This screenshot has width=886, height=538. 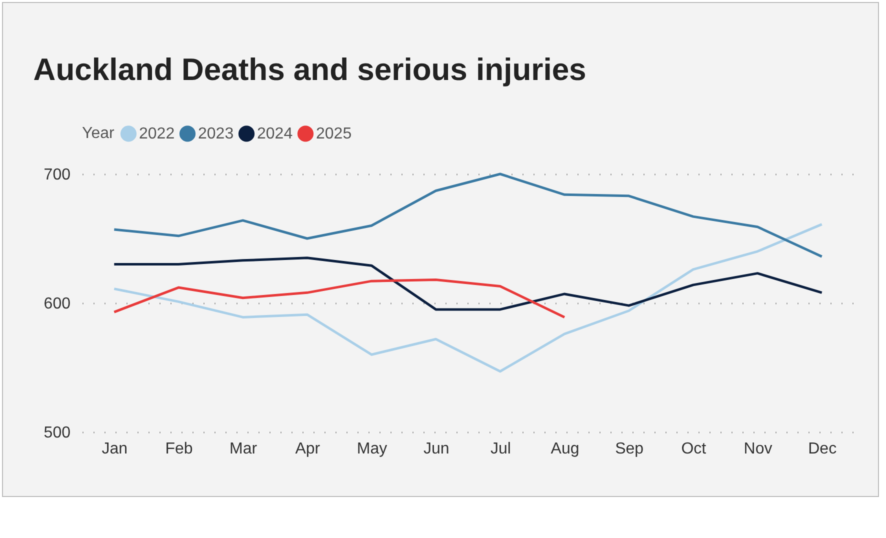 What do you see at coordinates (565, 449) in the screenshot?
I see `x-tick-label: Aug` at bounding box center [565, 449].